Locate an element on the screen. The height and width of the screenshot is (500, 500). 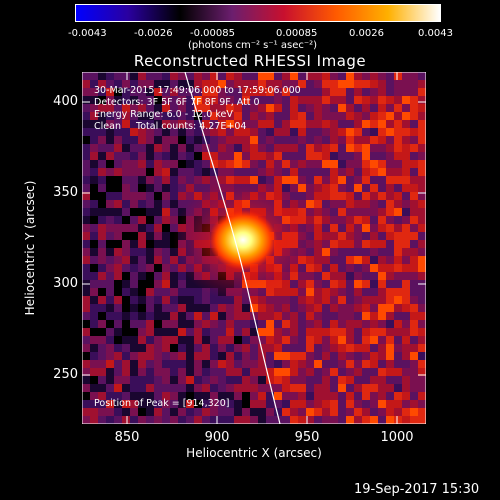
y-tick-label: 300 is located at coordinates (65, 283).